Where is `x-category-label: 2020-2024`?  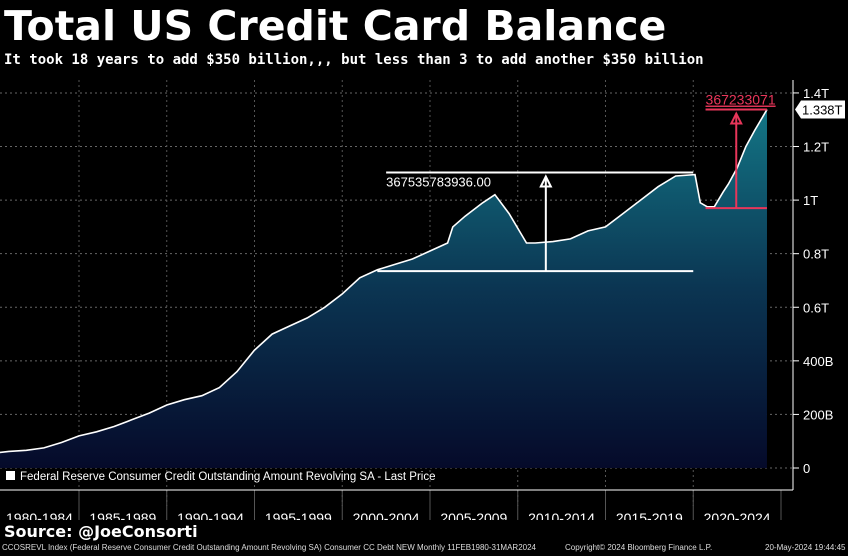 x-category-label: 2020-2024 is located at coordinates (737, 515).